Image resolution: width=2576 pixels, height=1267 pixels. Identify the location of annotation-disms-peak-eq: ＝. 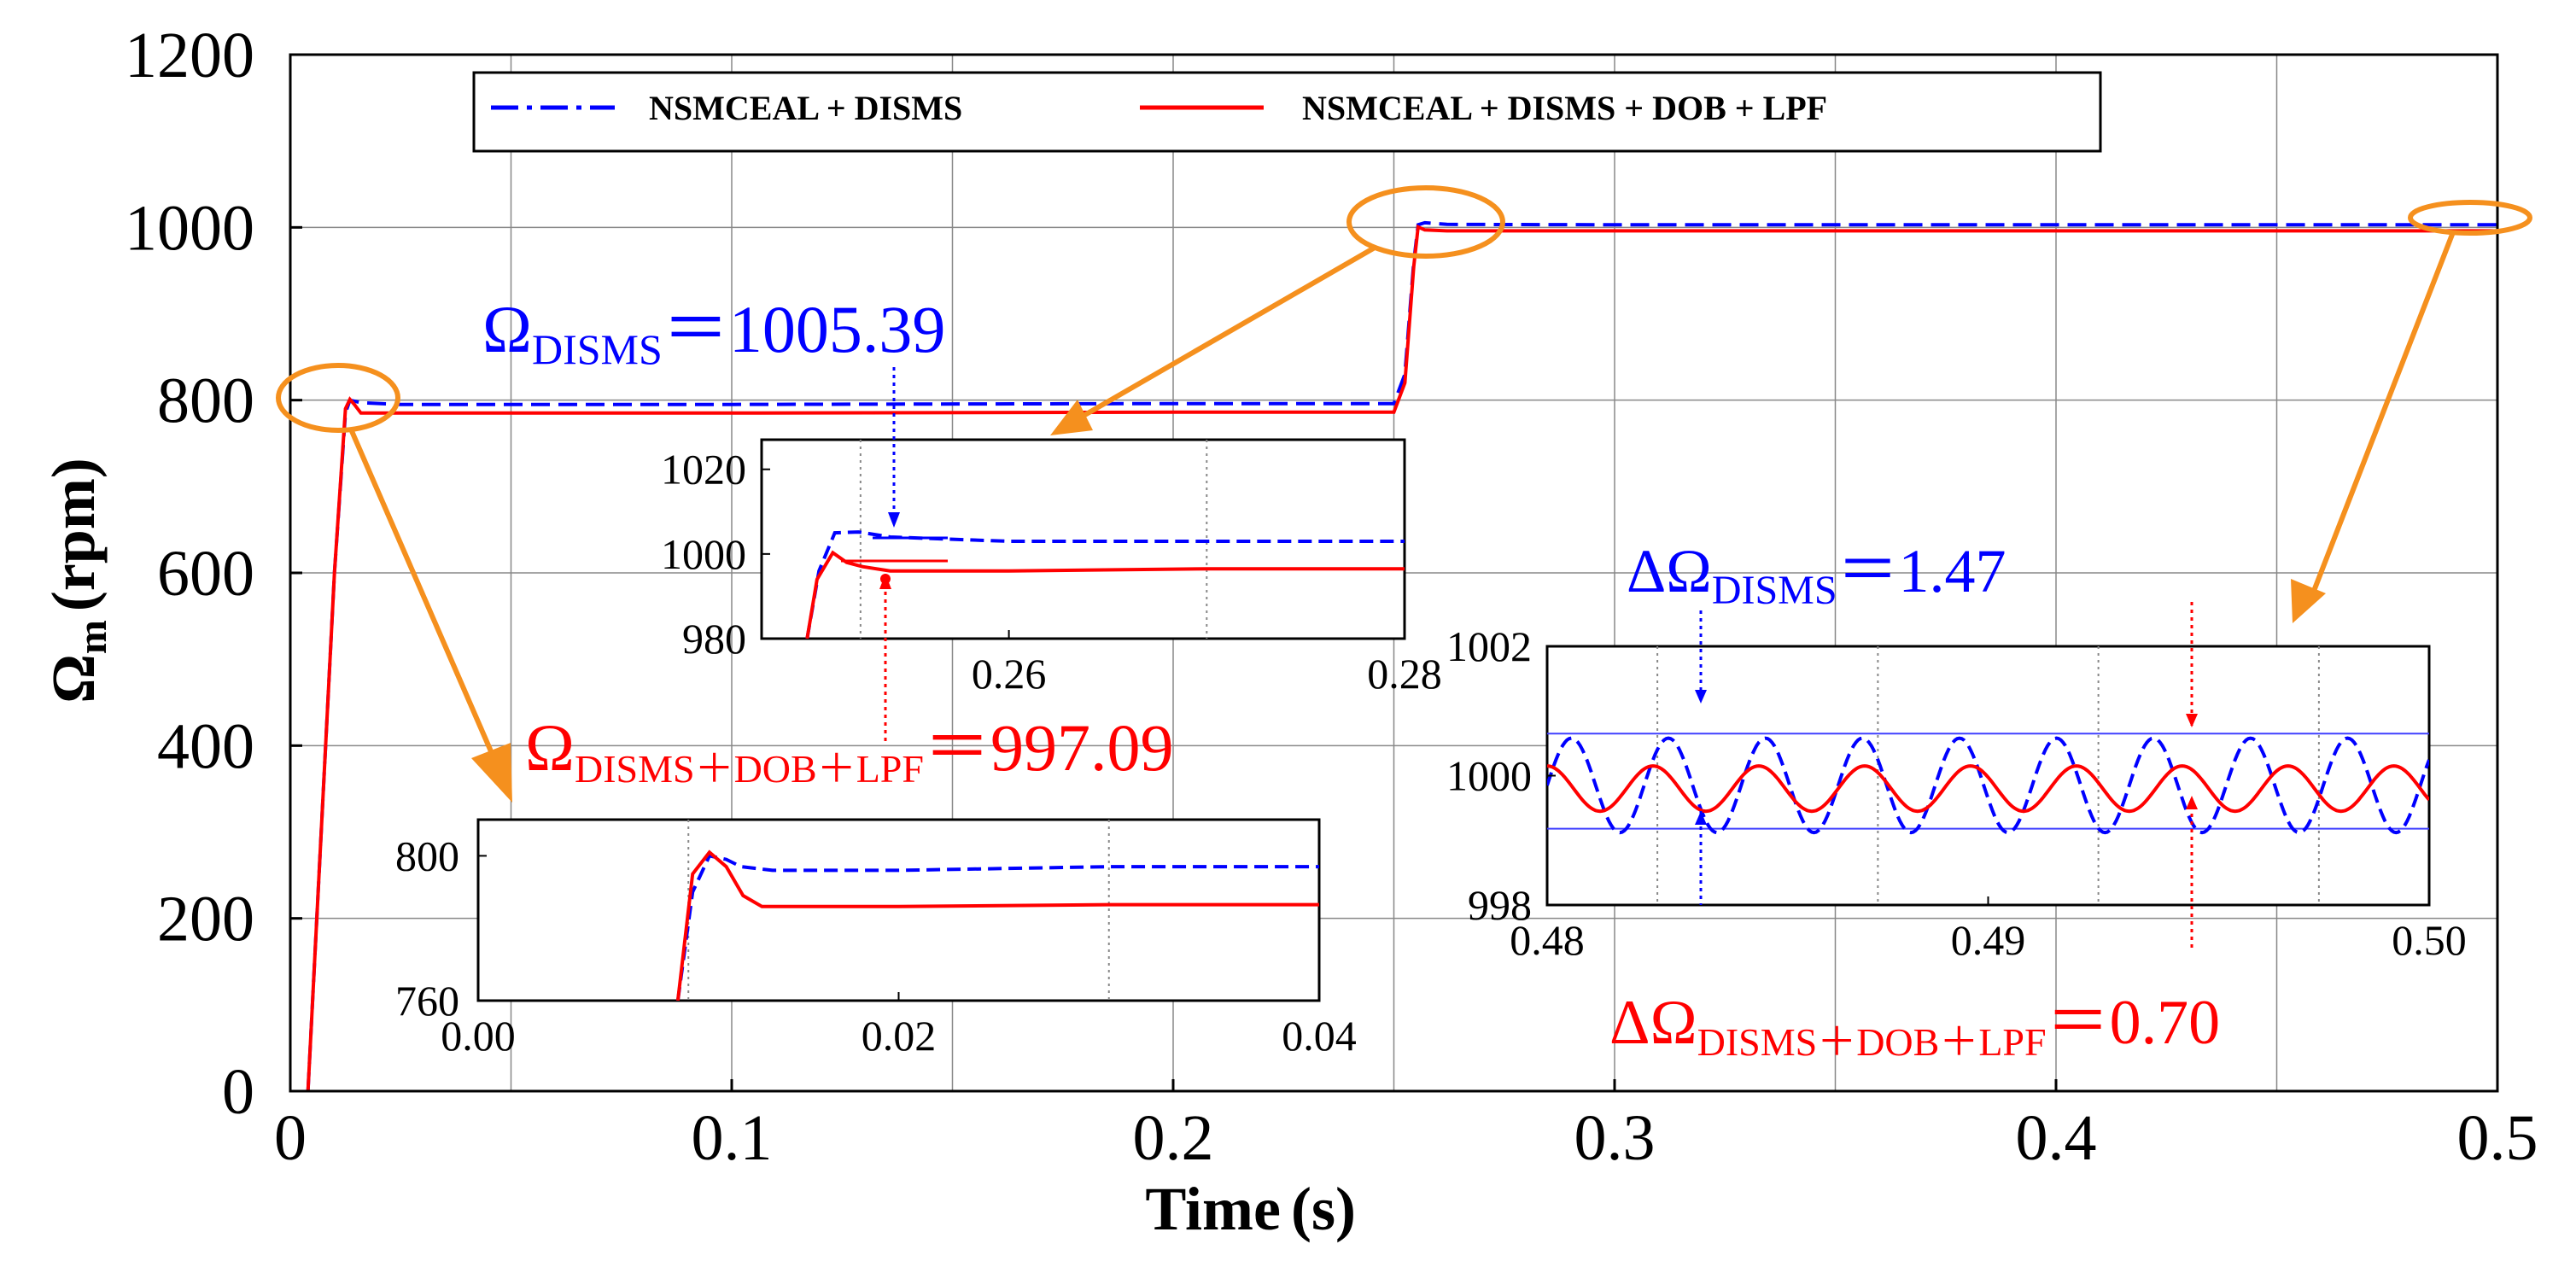
(696, 329).